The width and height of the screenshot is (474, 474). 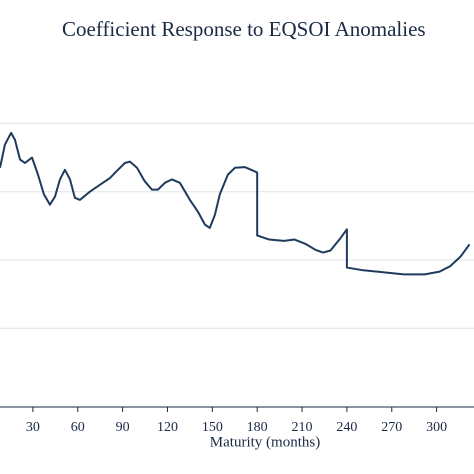 I want to click on chart-title: Coefficient Response to EQSOI Anomalies, so click(x=244, y=29).